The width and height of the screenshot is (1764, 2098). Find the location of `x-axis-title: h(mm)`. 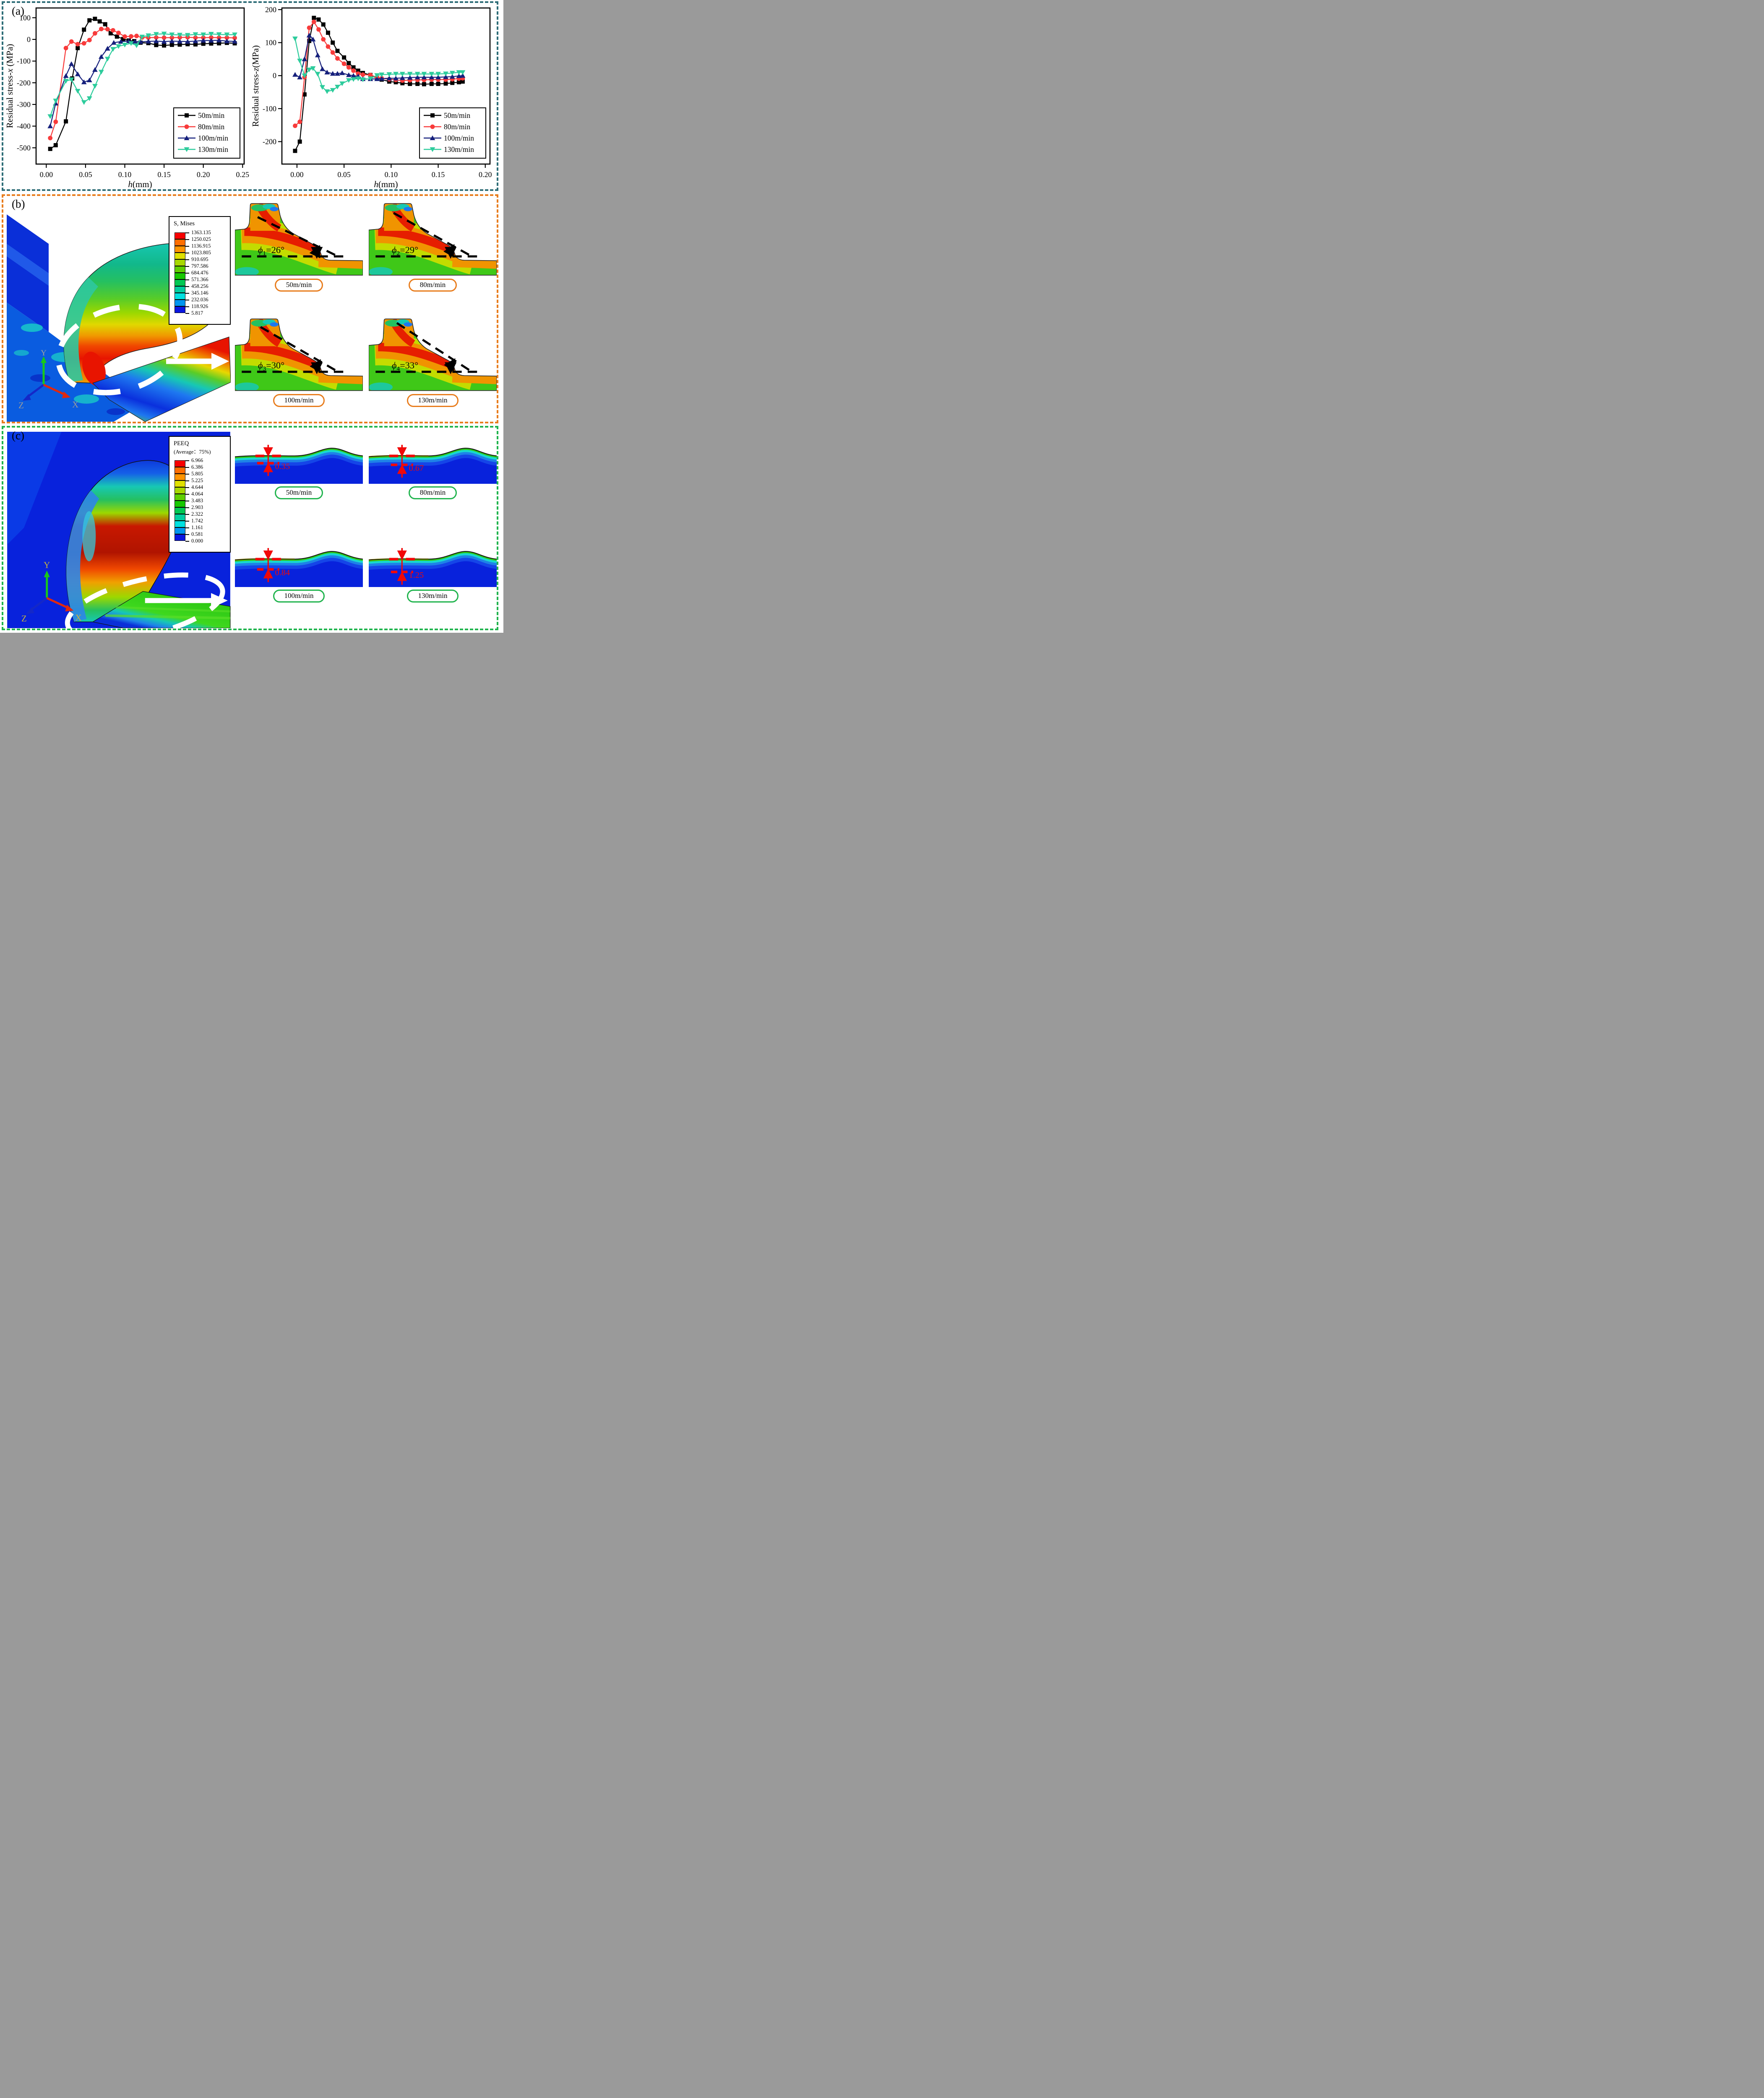

x-axis-title: h(mm) is located at coordinates (386, 184).